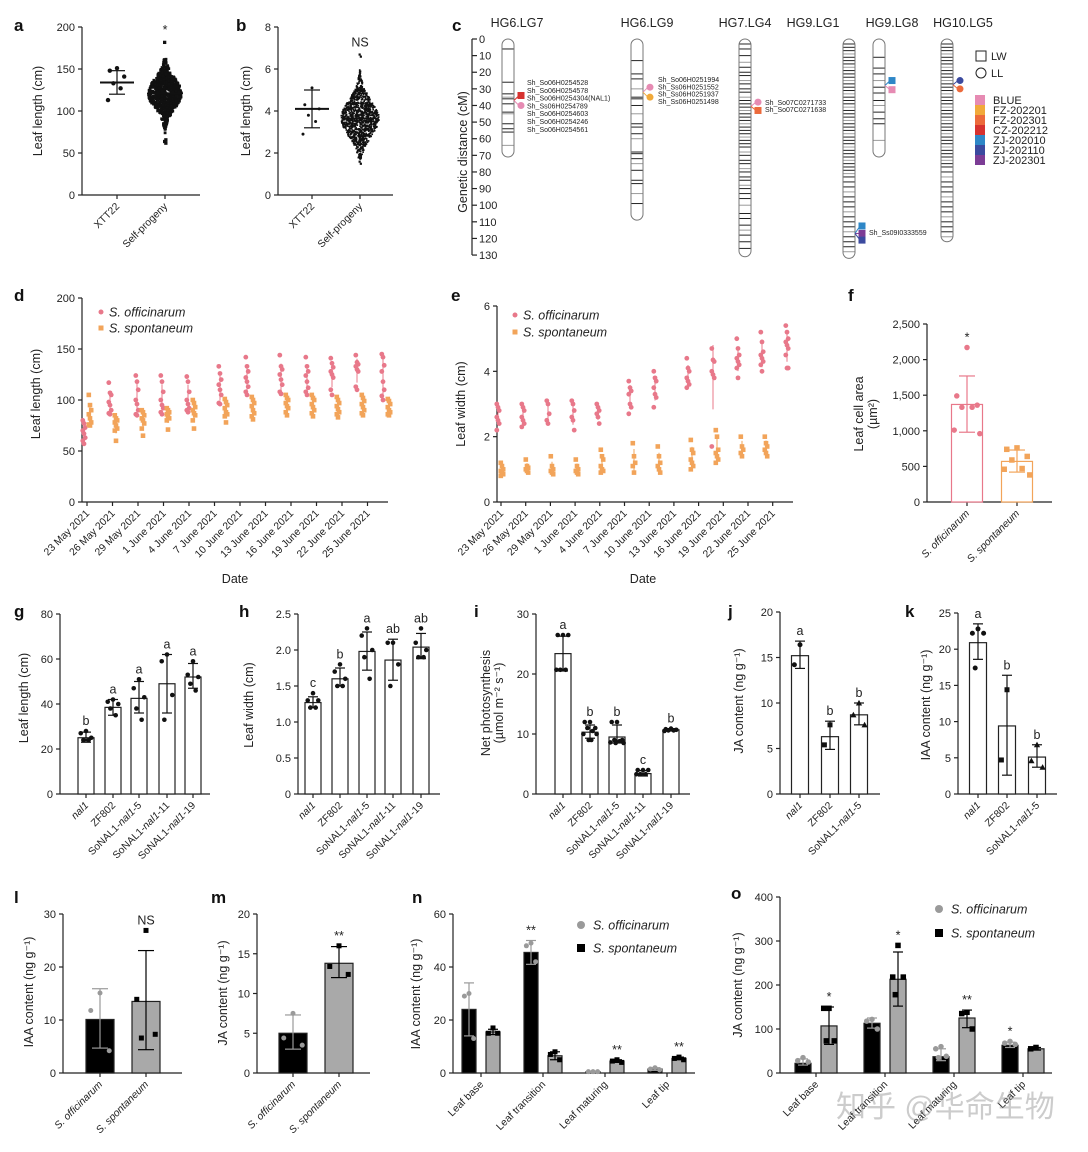  Describe the element at coordinates (643, 774) in the screenshot. I see `bar-group: c` at that location.